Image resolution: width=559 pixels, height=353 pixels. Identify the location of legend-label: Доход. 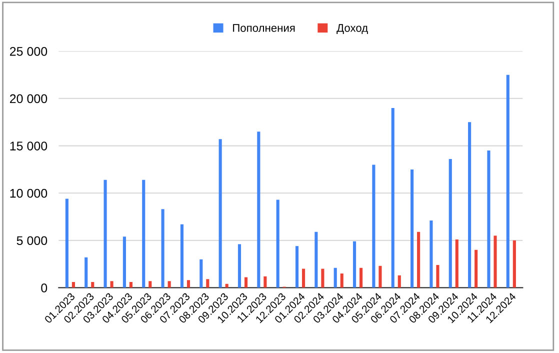
(352, 29).